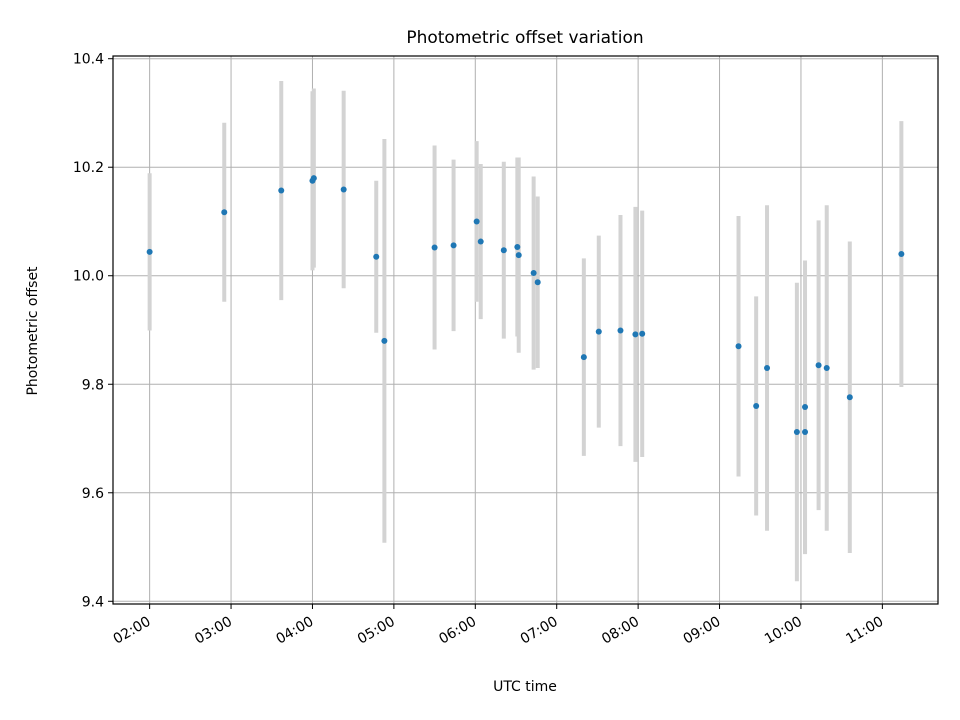 The image size is (960, 720). What do you see at coordinates (93, 331) in the screenshot?
I see `y-axis-ticks: 9.4 9.6 9.8 10.0 10.2 10.4` at bounding box center [93, 331].